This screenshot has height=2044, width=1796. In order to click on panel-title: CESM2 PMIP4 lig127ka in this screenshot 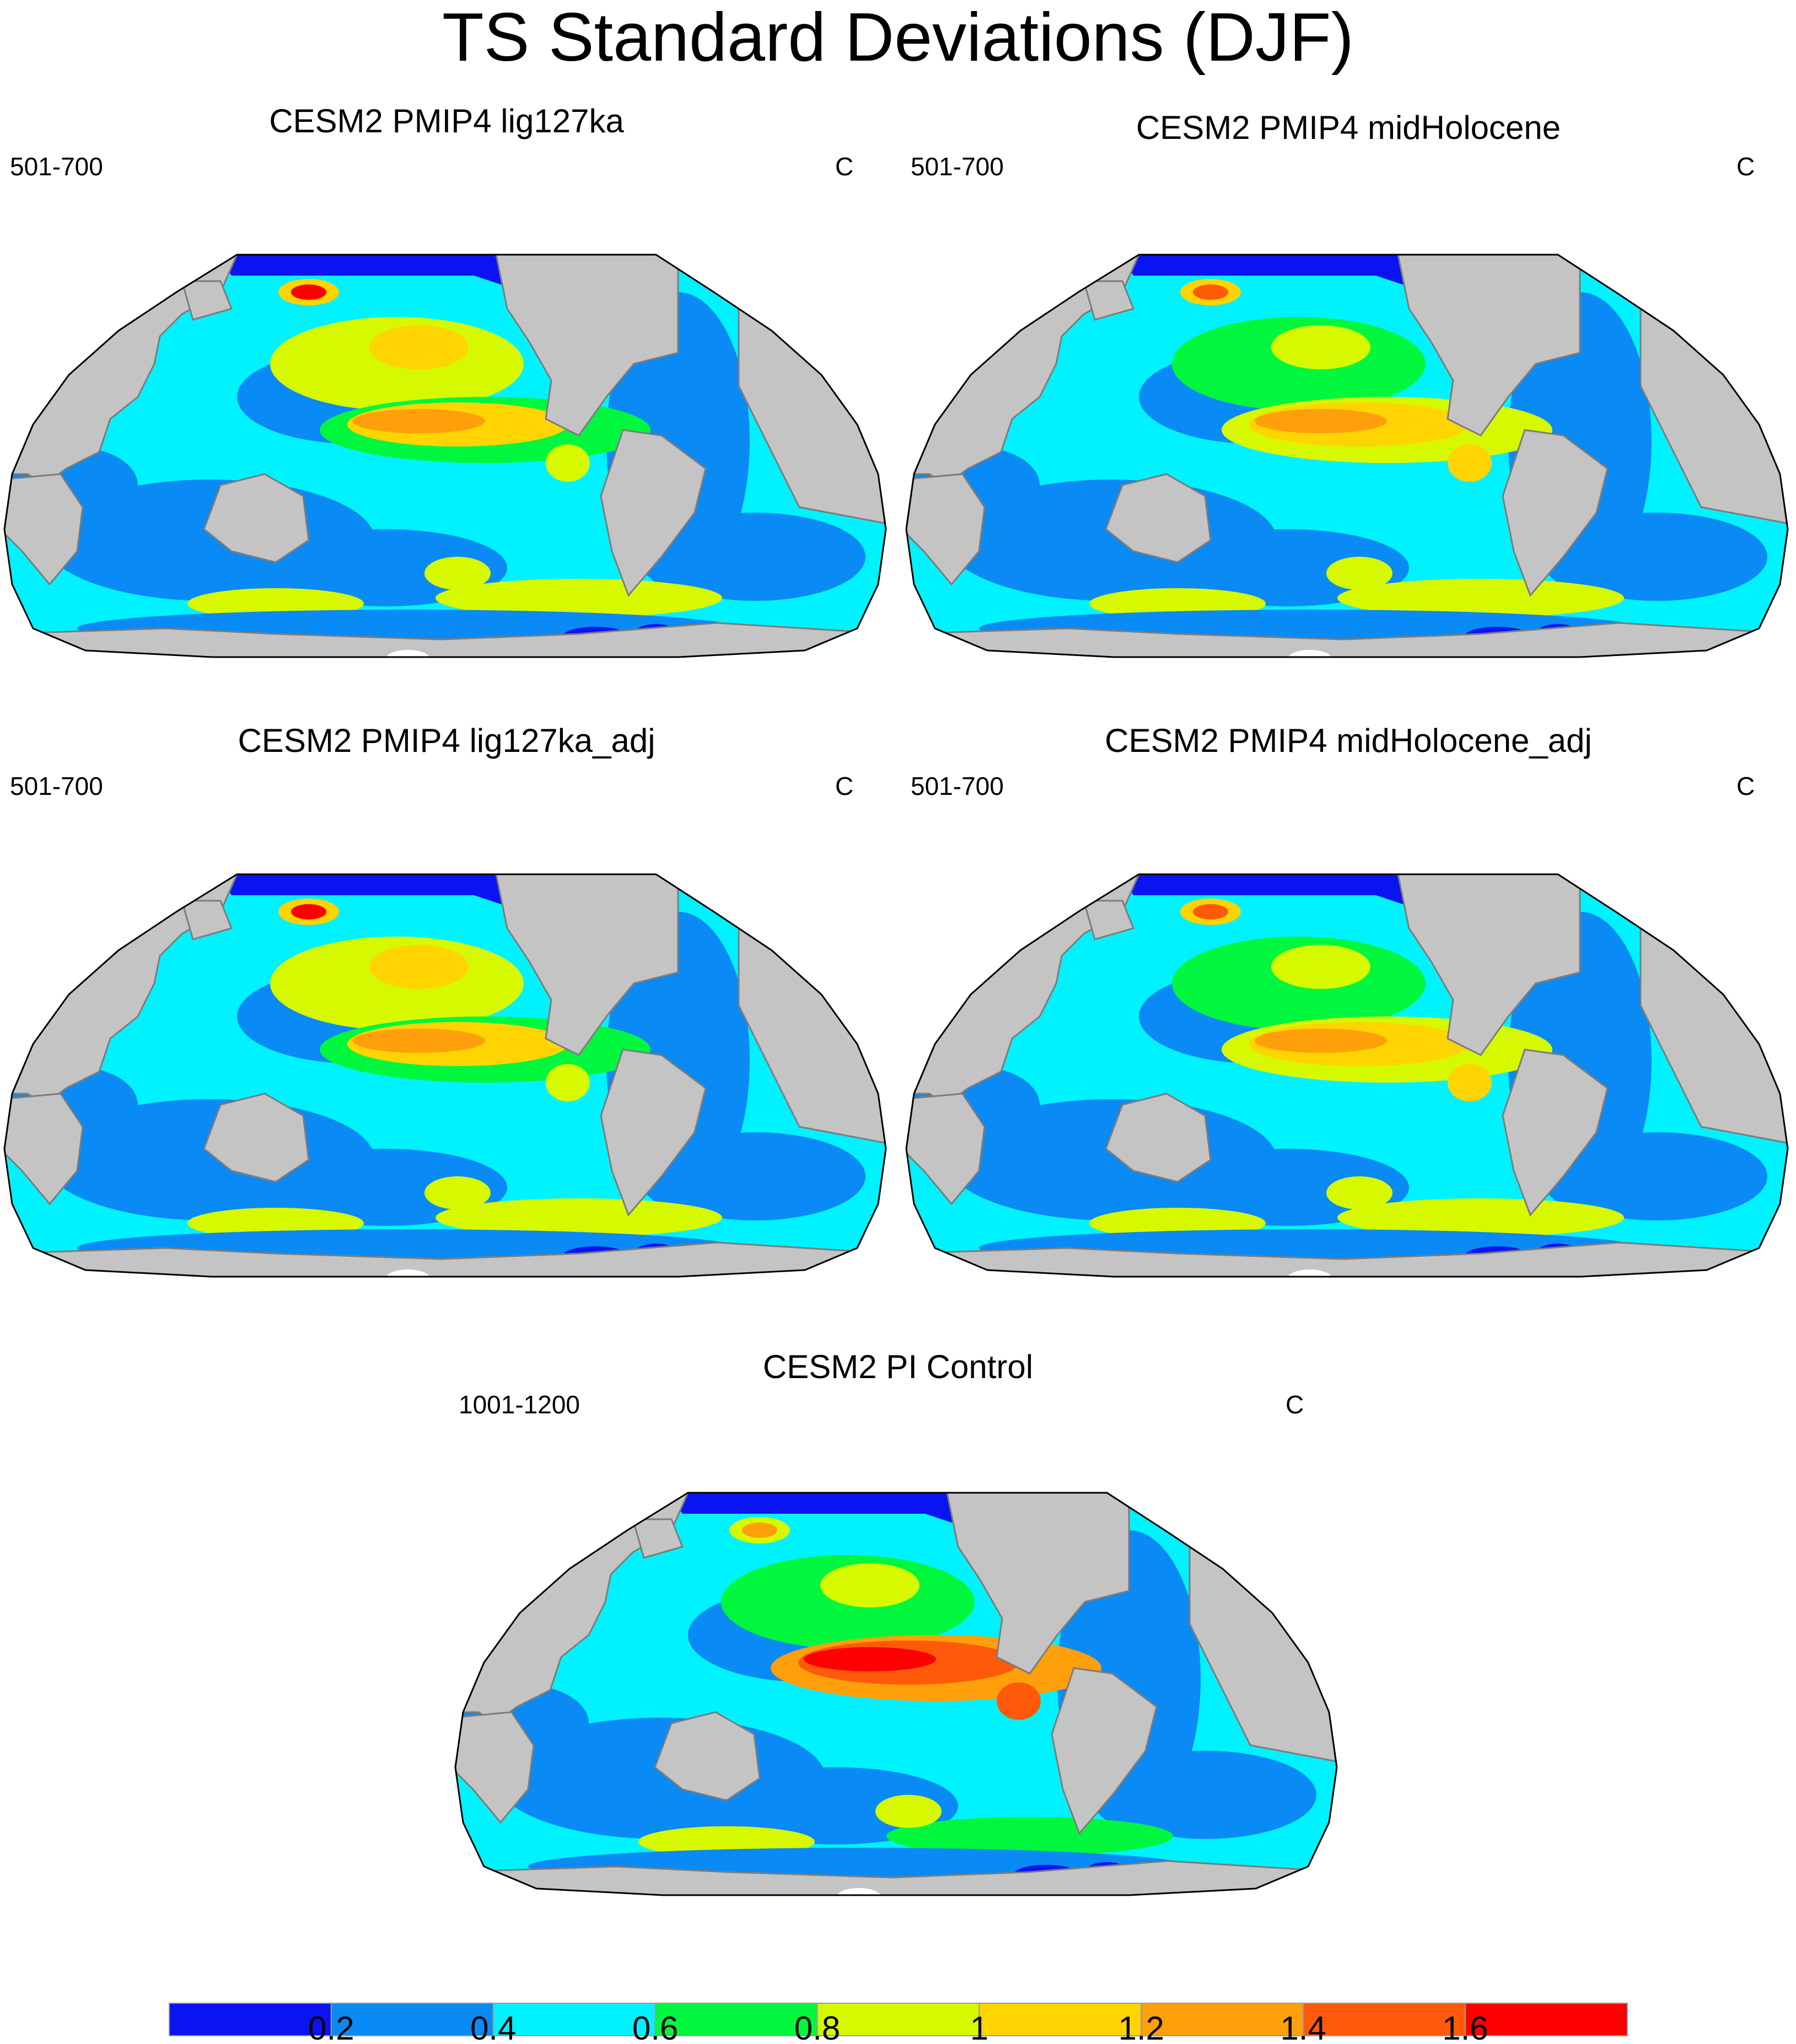, I will do `click(447, 121)`.